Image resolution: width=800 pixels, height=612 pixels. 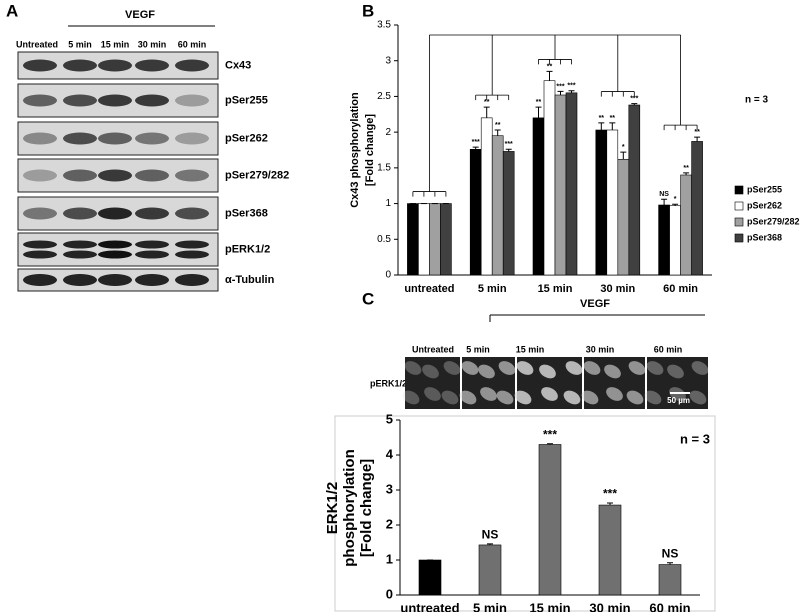 I want to click on image-label: Untreated, so click(x=433, y=349).